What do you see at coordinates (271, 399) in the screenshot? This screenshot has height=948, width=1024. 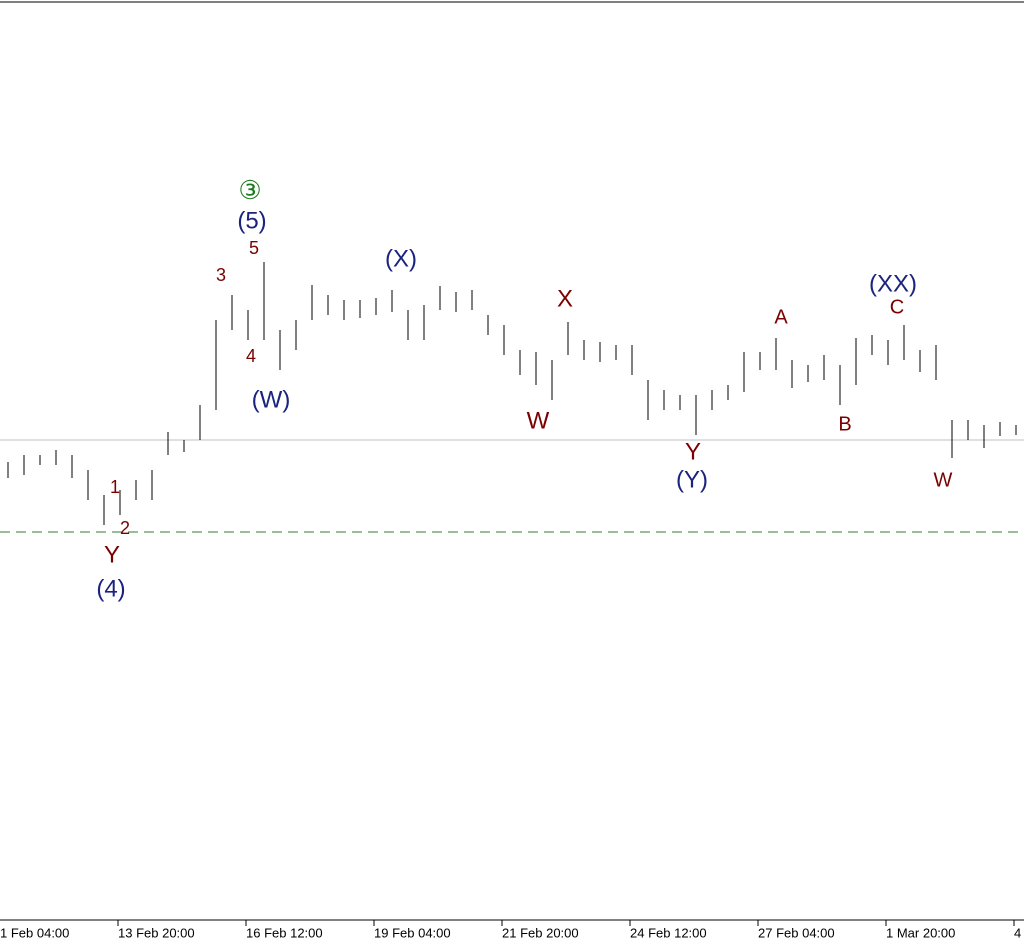 I see `wave-label: (W)` at bounding box center [271, 399].